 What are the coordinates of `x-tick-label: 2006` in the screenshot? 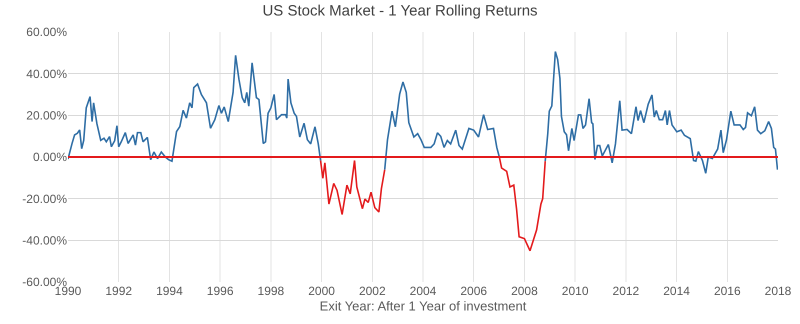 It's located at (474, 291).